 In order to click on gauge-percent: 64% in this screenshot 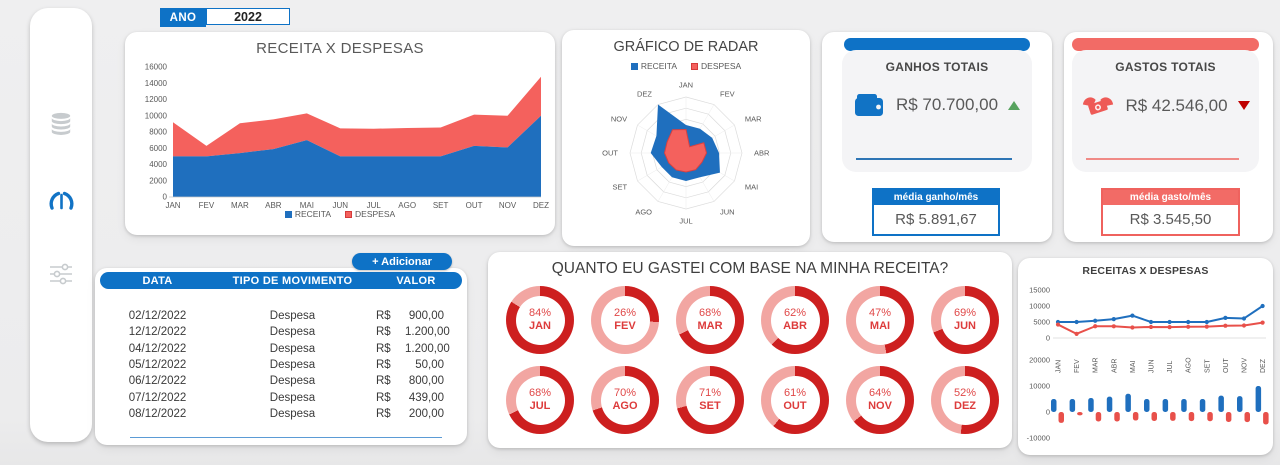, I will do `click(880, 393)`.